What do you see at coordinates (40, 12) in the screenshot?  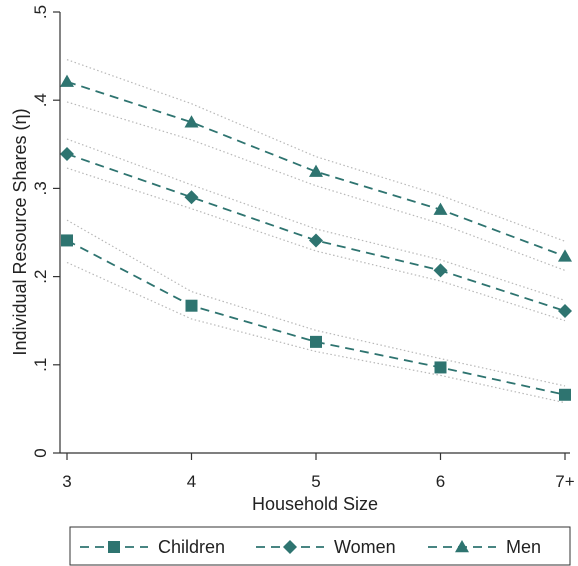 I see `y-tick-label: .5` at bounding box center [40, 12].